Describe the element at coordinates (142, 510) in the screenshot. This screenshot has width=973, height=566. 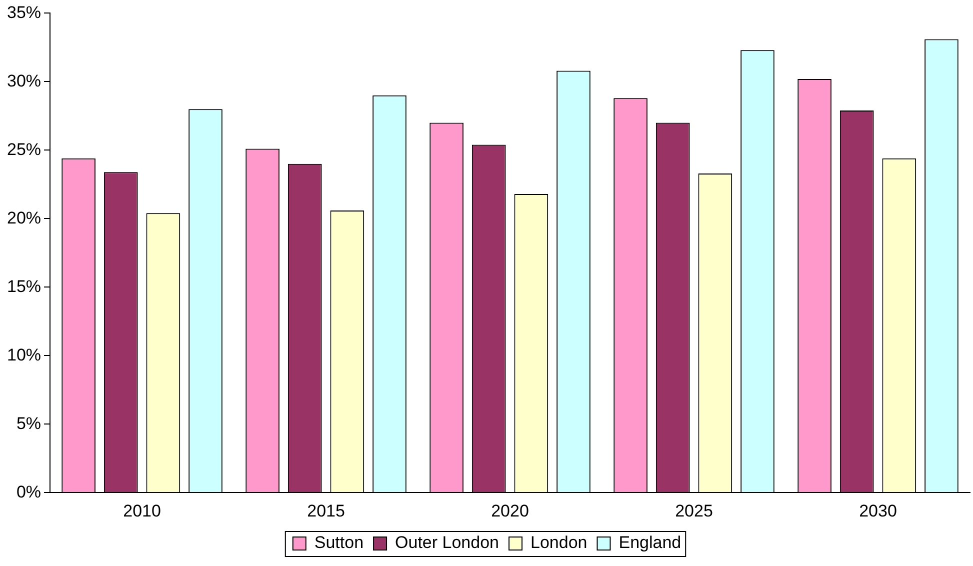
I see `x-tick-label: 2010` at that location.